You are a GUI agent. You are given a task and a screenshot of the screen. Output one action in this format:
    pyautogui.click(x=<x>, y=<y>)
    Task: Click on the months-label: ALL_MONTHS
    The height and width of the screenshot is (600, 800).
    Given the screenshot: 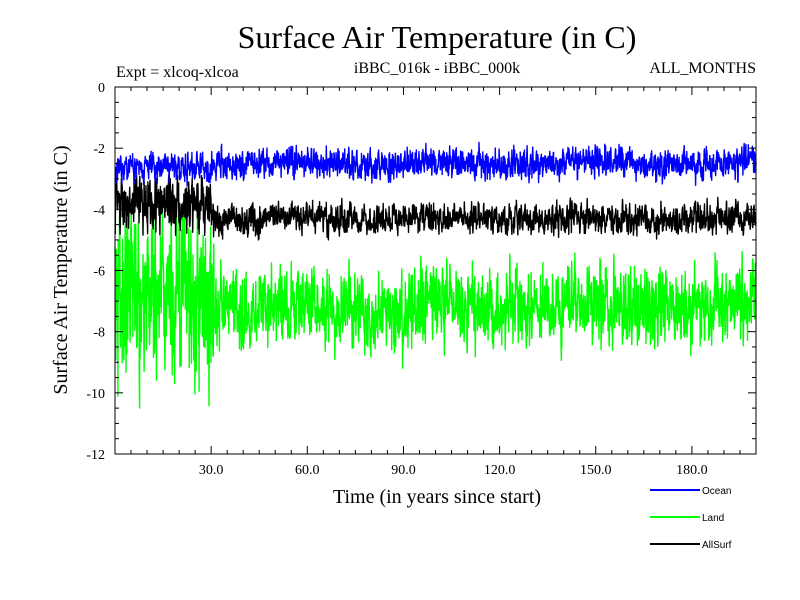 What is the action you would take?
    pyautogui.click(x=702, y=68)
    